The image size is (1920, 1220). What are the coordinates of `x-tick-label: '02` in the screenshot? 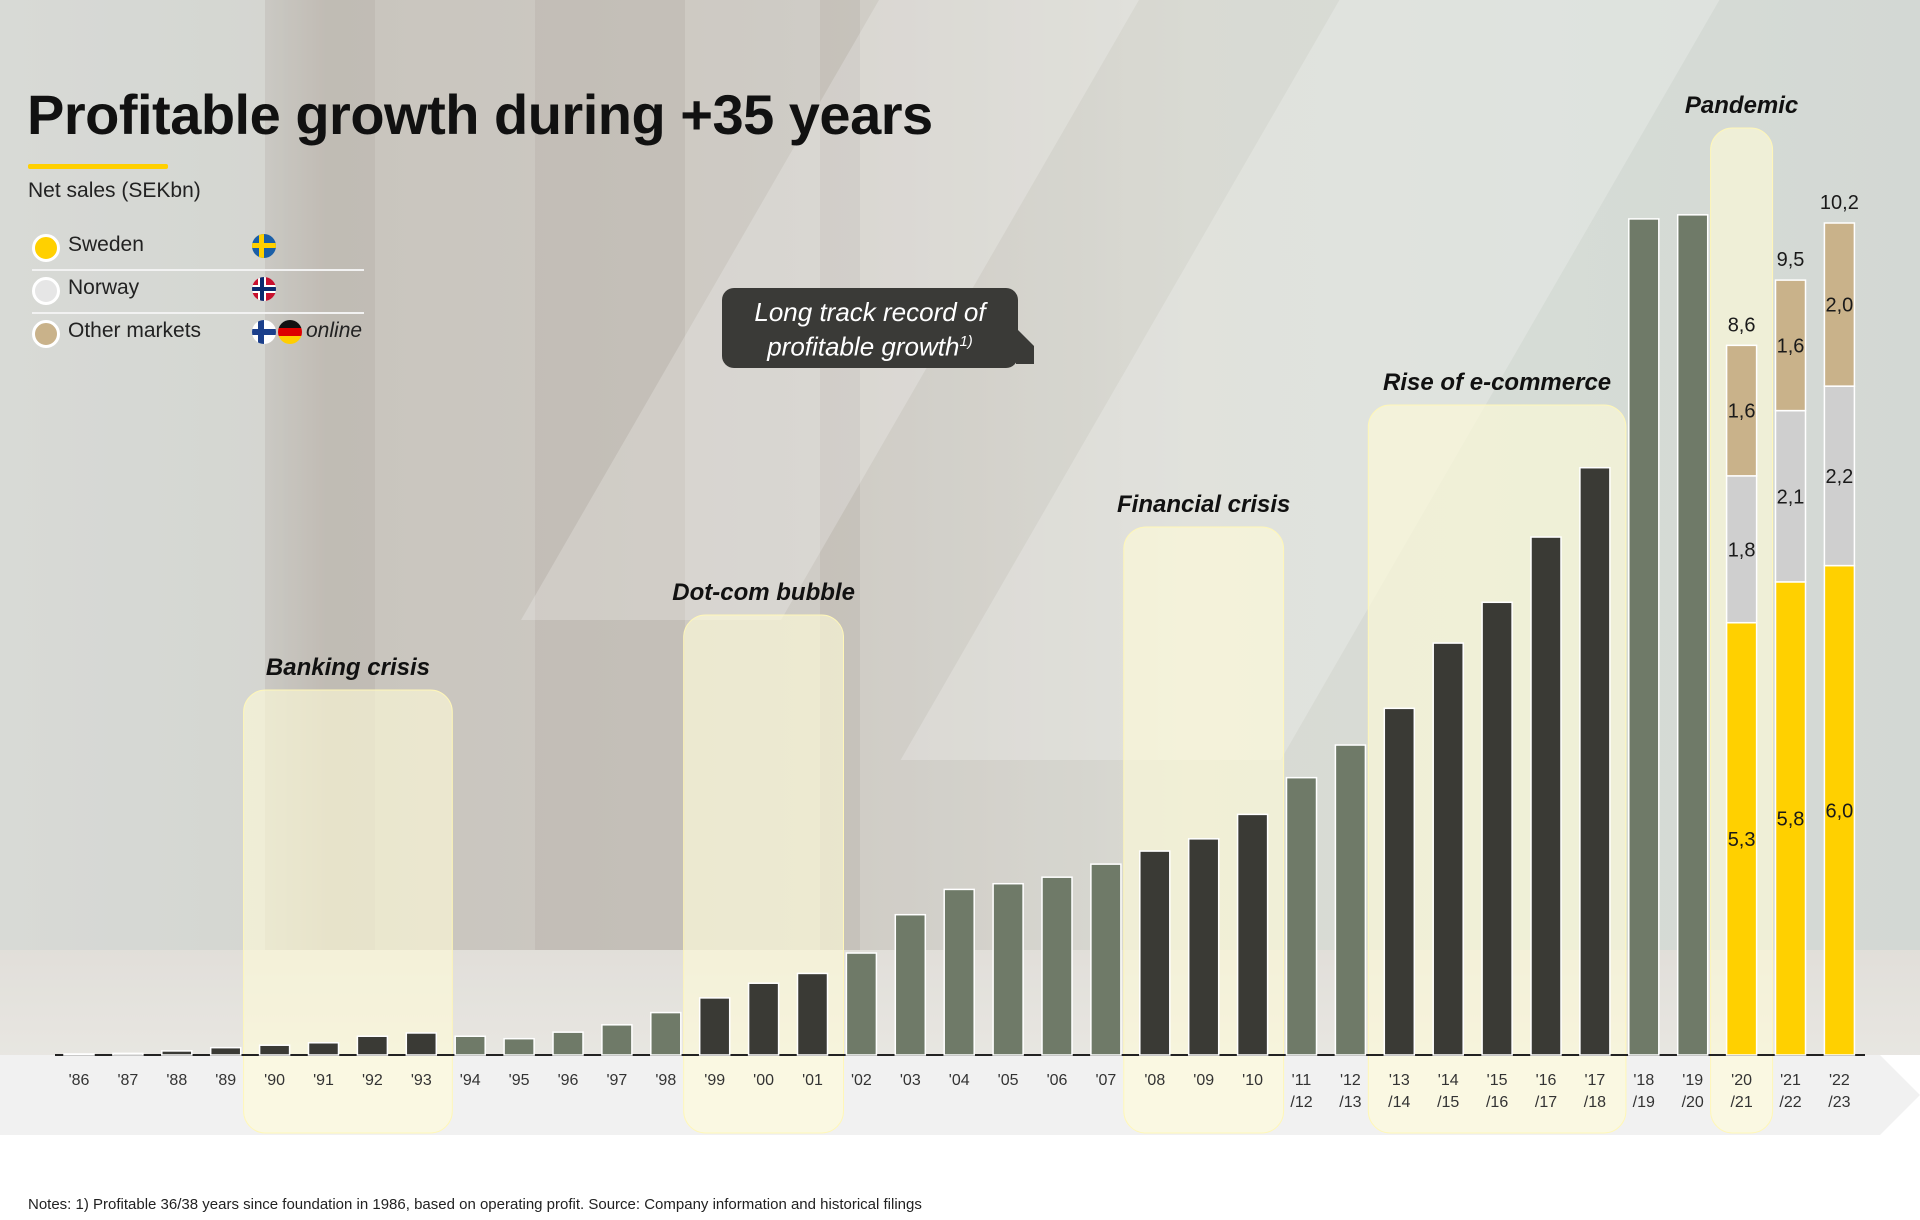 It's located at (861, 1080).